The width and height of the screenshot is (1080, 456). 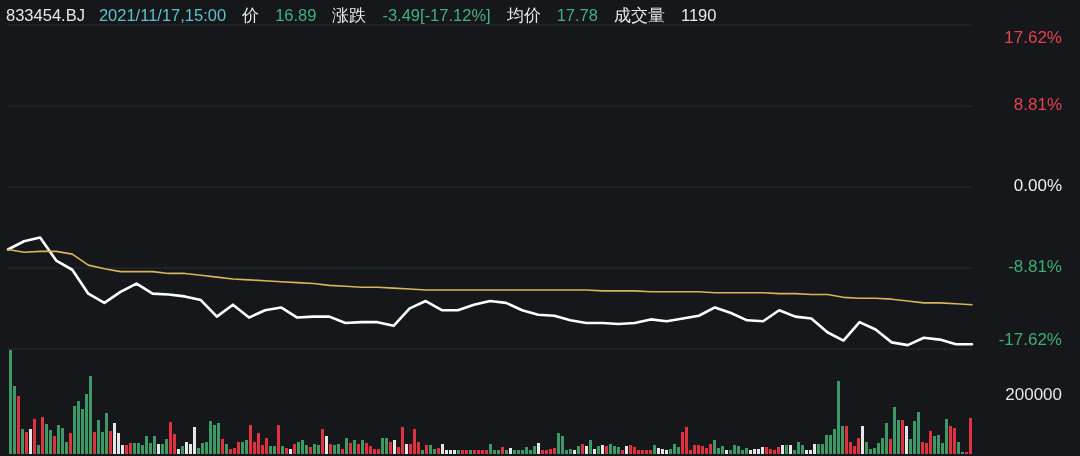 I want to click on text: -3.49[-17.12%], so click(x=436, y=15).